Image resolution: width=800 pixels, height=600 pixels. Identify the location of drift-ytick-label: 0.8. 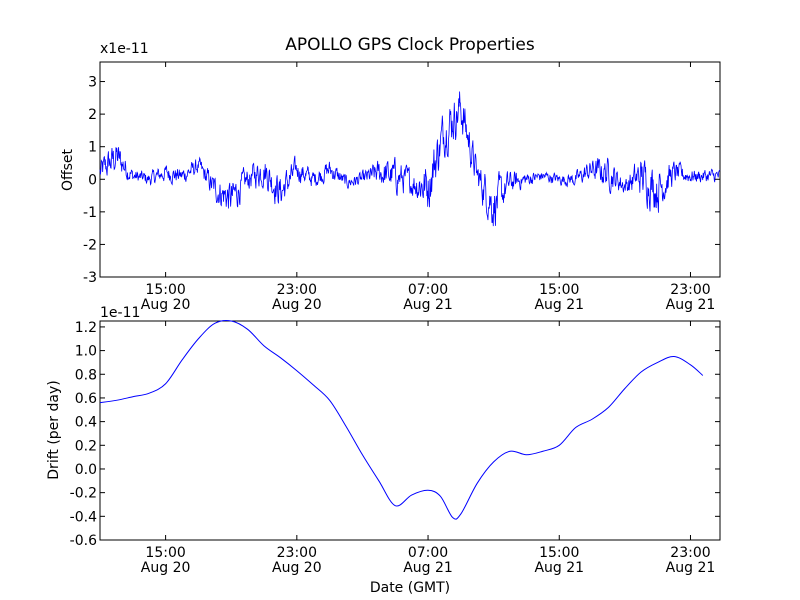
(86, 375).